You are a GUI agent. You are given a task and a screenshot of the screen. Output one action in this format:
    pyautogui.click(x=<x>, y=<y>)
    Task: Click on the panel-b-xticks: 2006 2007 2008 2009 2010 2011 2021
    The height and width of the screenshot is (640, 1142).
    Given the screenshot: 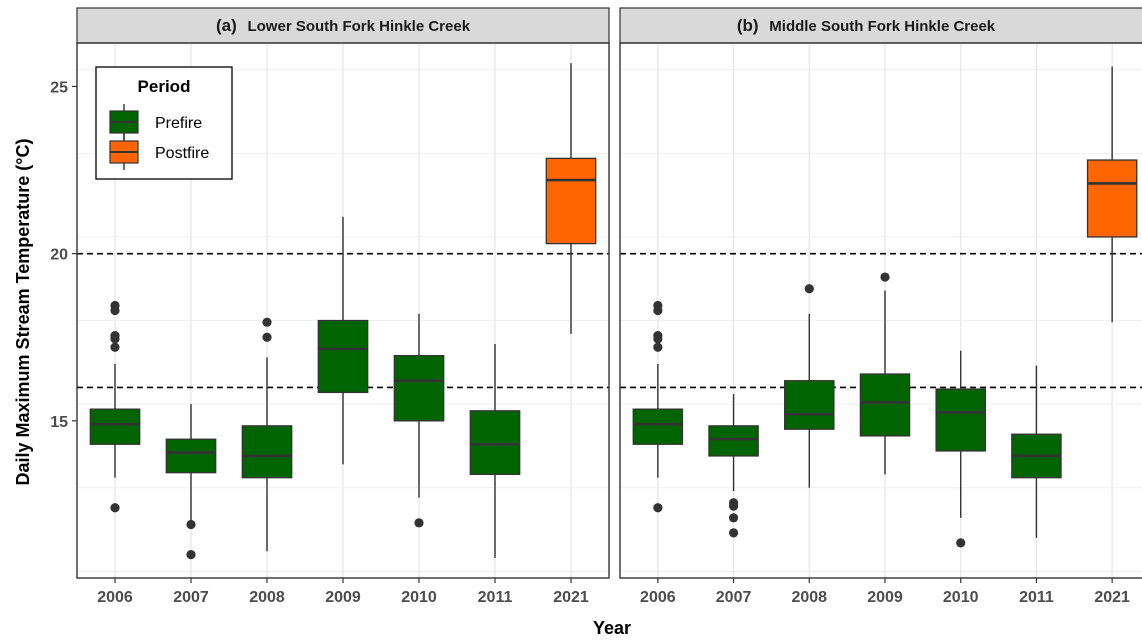 What is the action you would take?
    pyautogui.click(x=885, y=592)
    